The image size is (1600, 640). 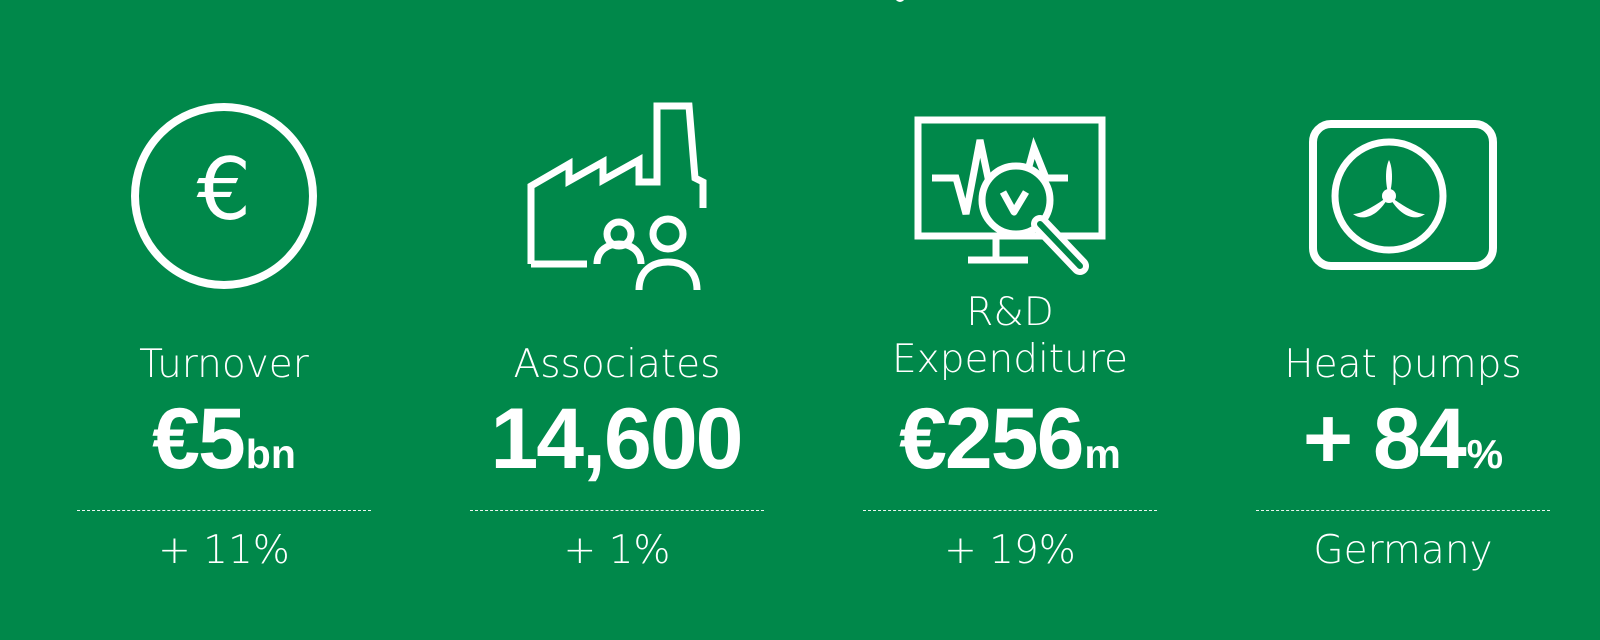 I want to click on turnover-divider, so click(x=224, y=510).